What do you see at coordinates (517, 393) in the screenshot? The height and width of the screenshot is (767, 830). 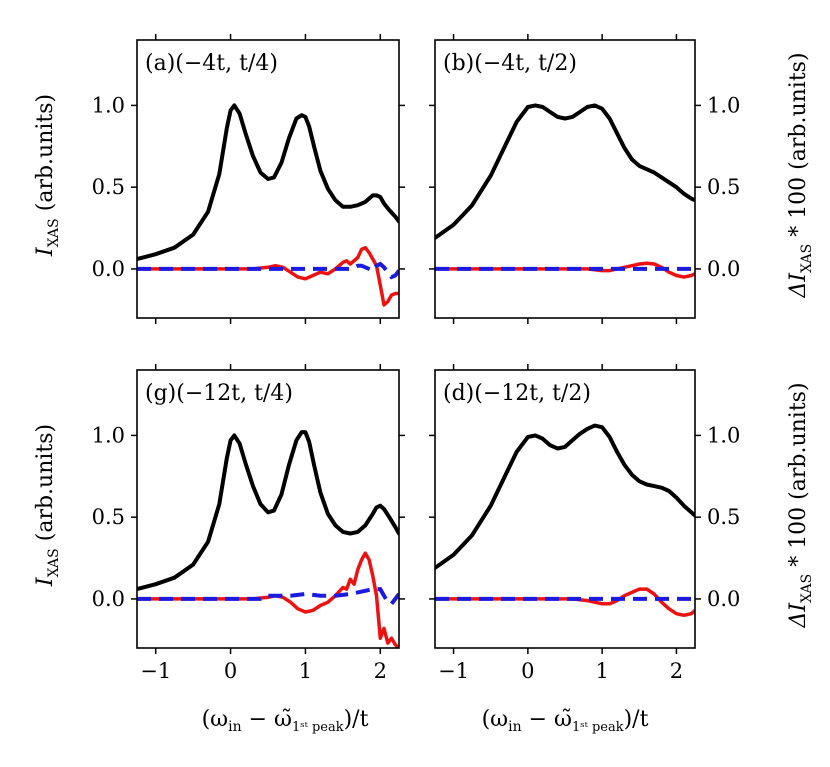 I see `panel-title: (d)(−12t, t/2)` at bounding box center [517, 393].